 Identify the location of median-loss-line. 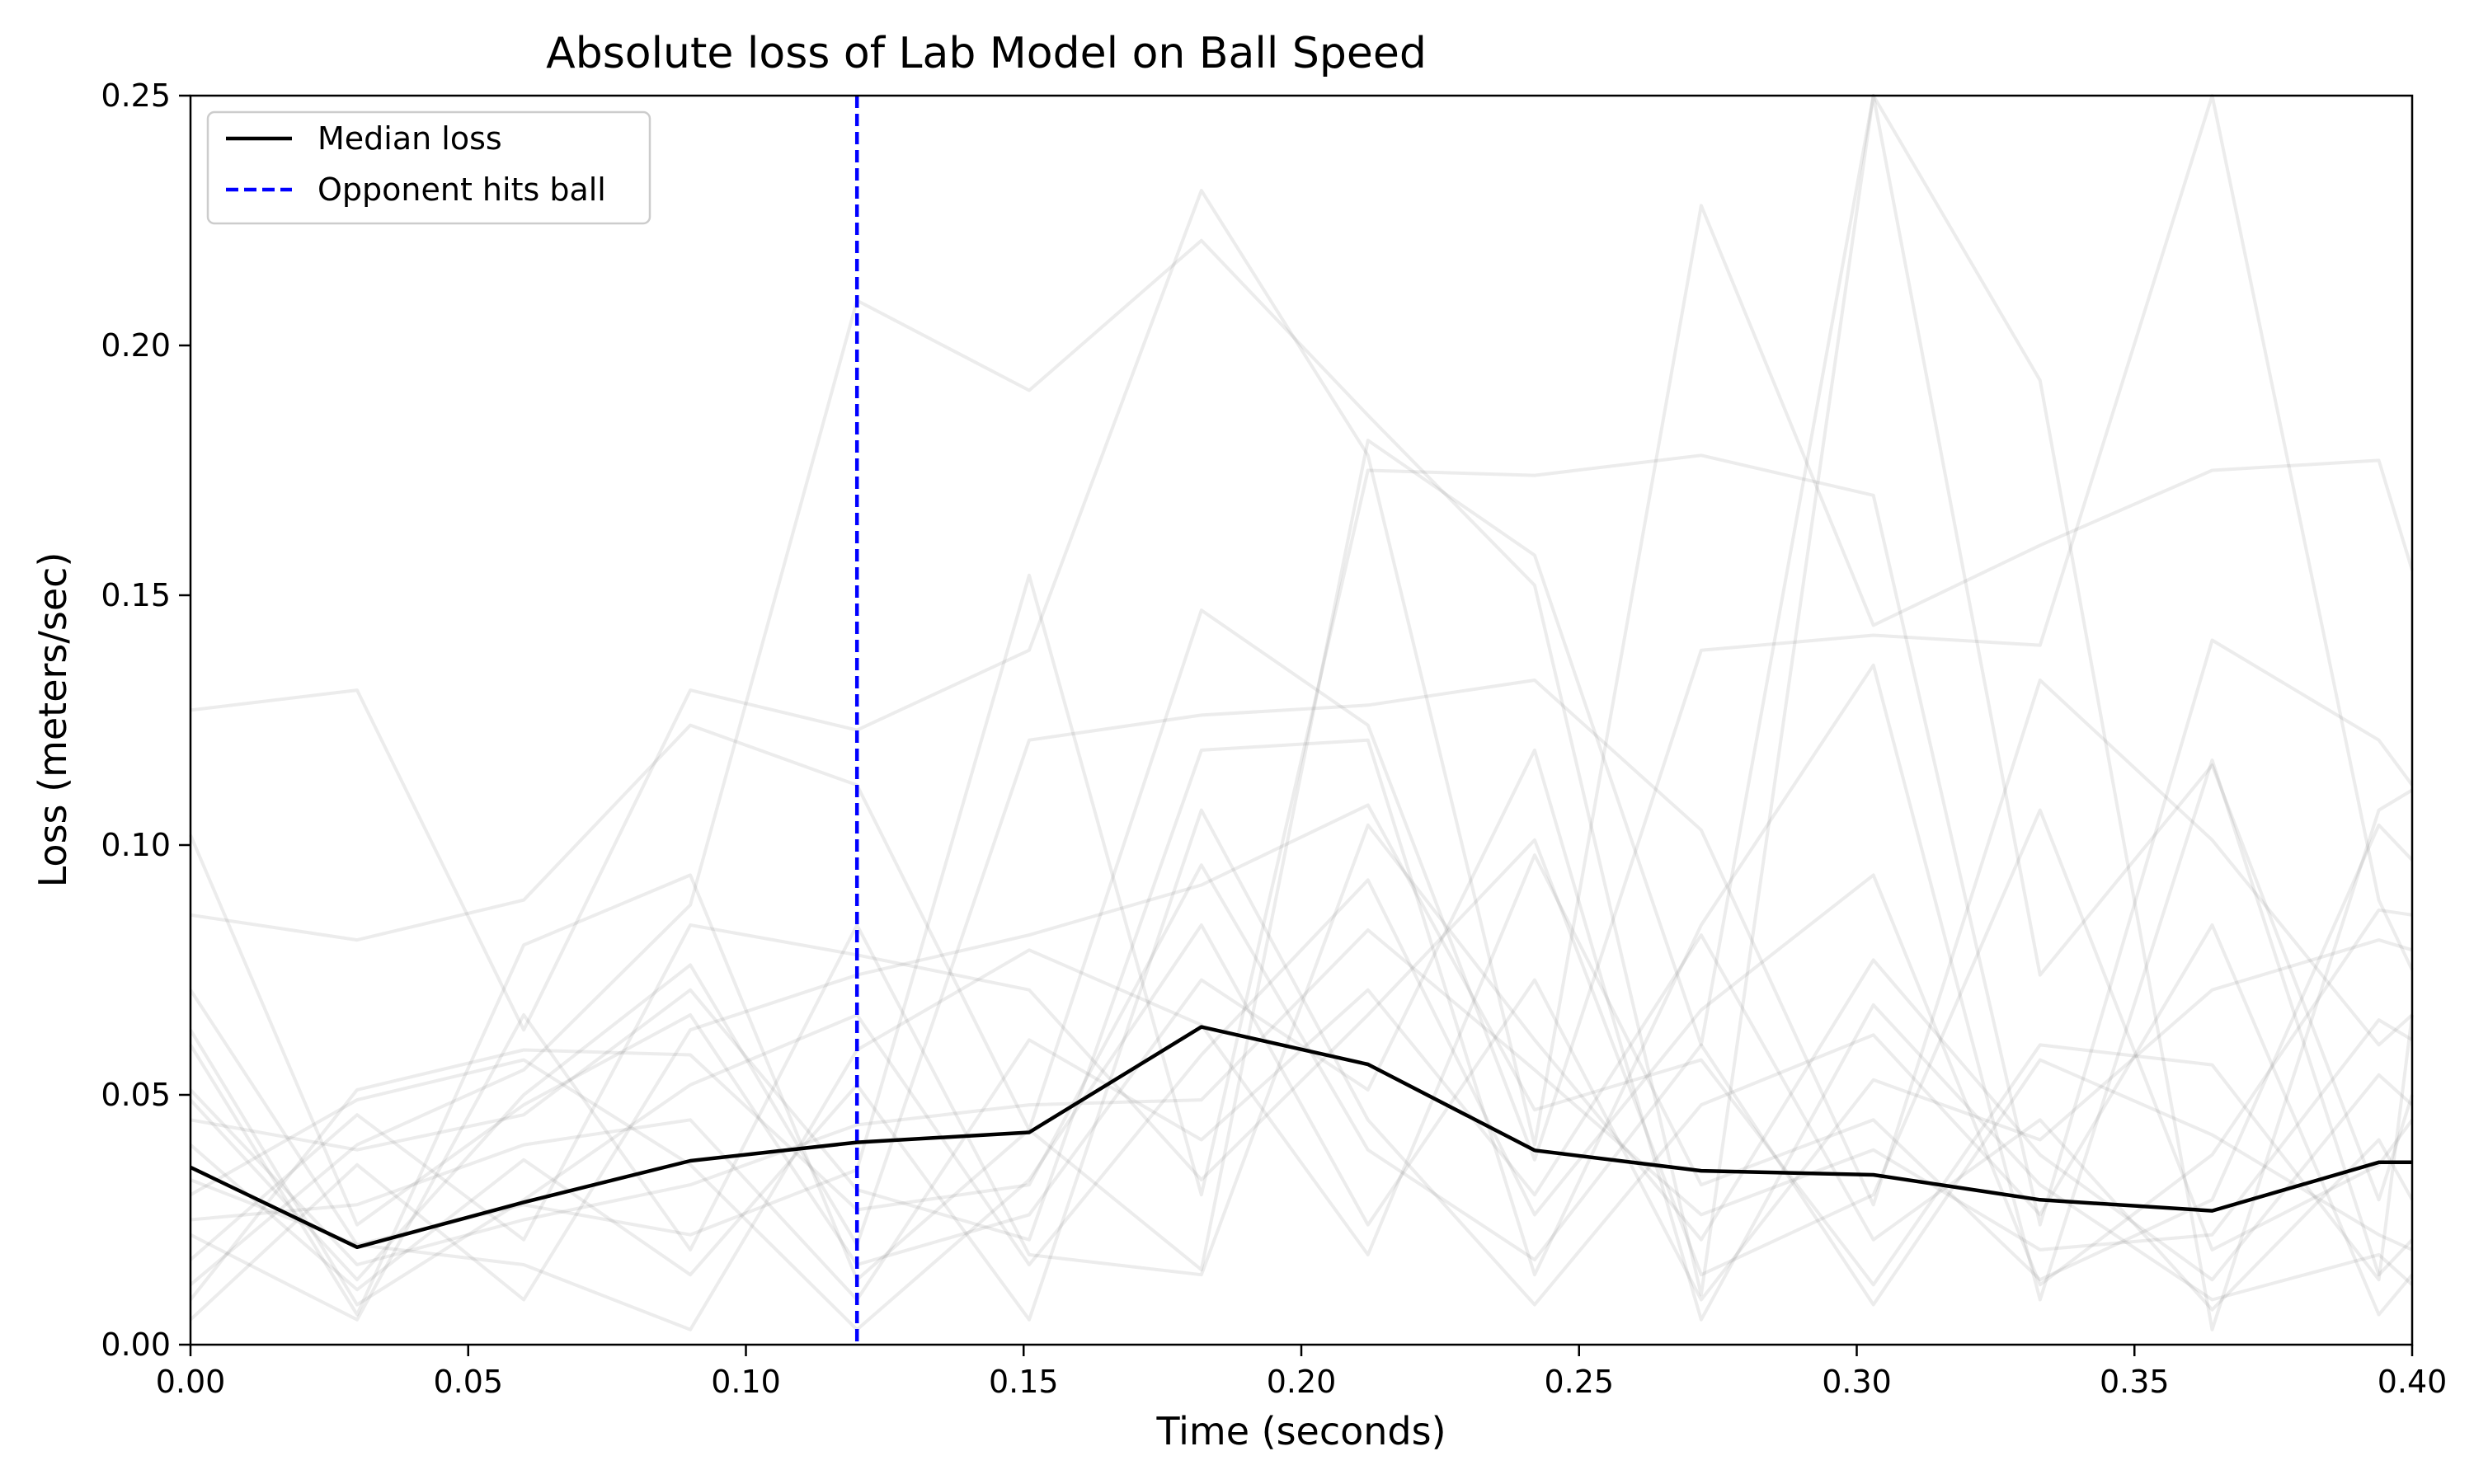
(1301, 1137).